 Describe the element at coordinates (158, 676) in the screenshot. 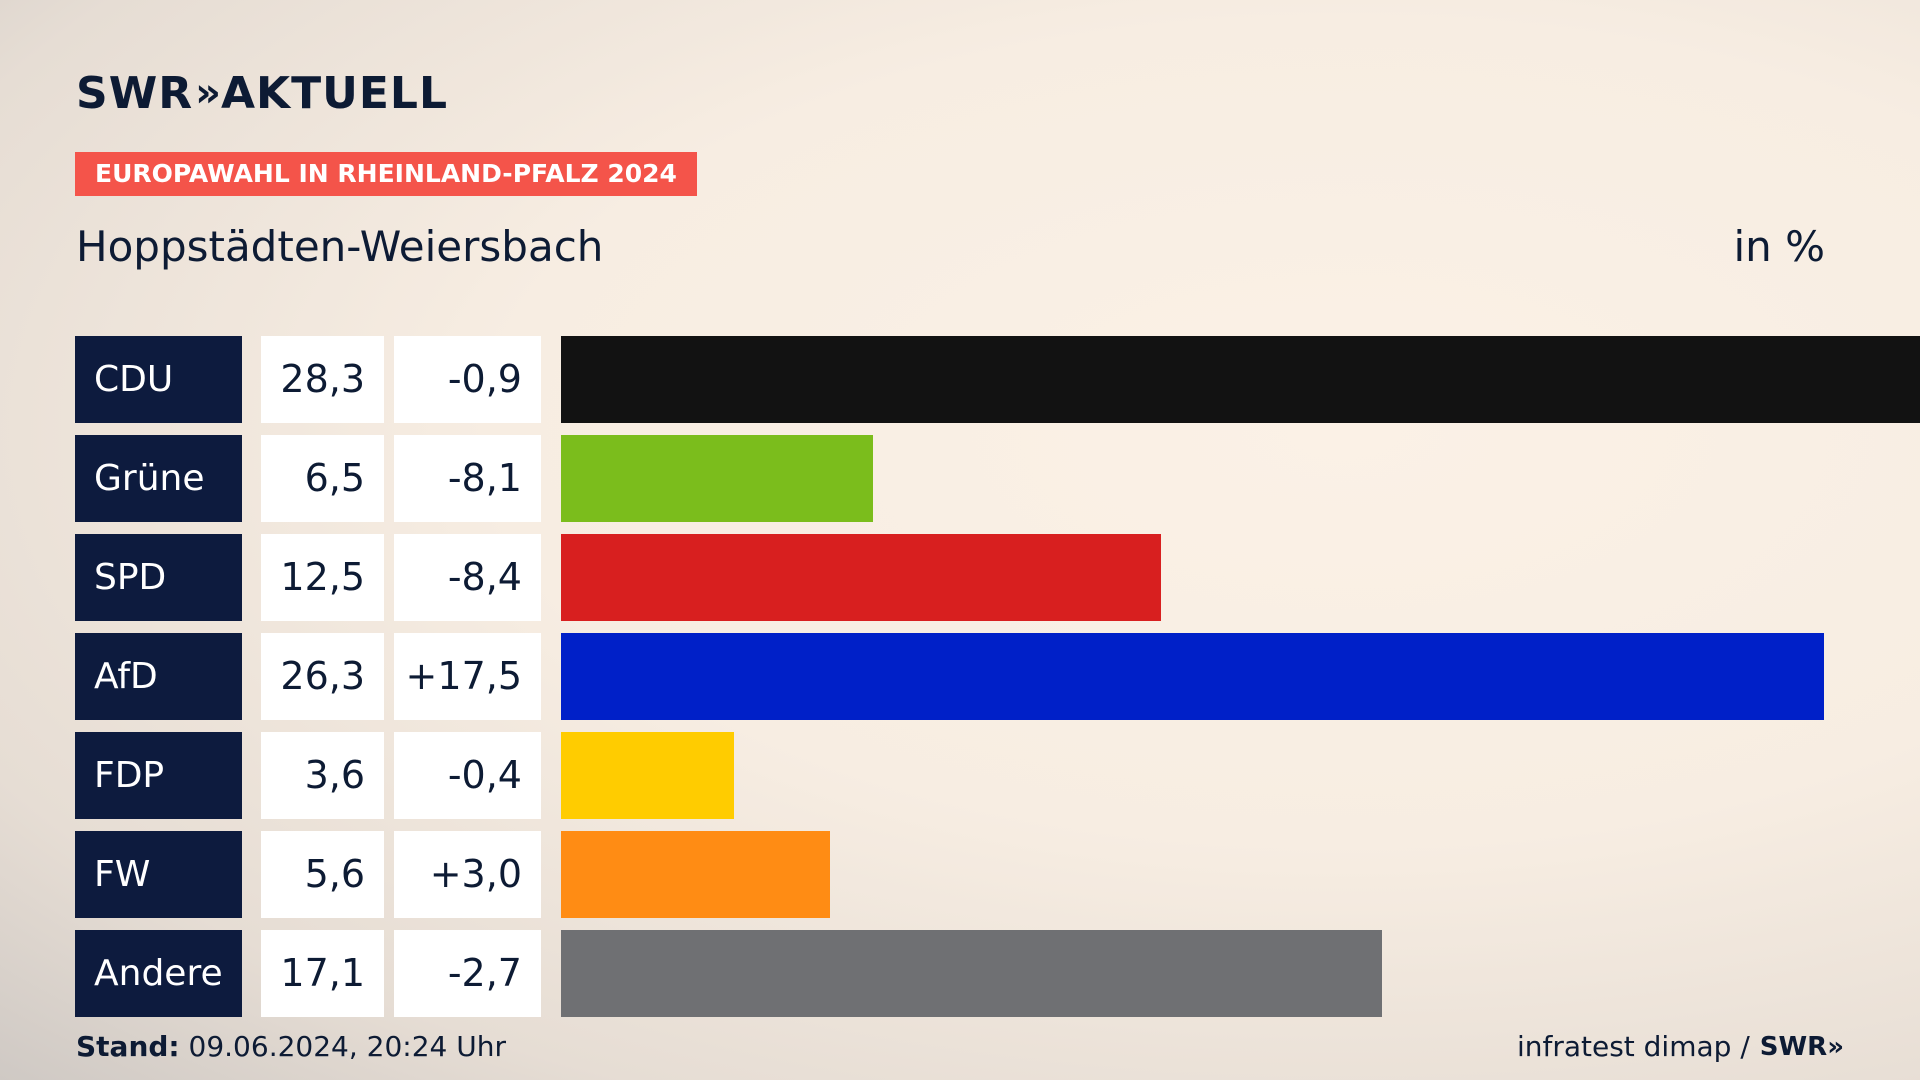

I see `party-label: AfD` at that location.